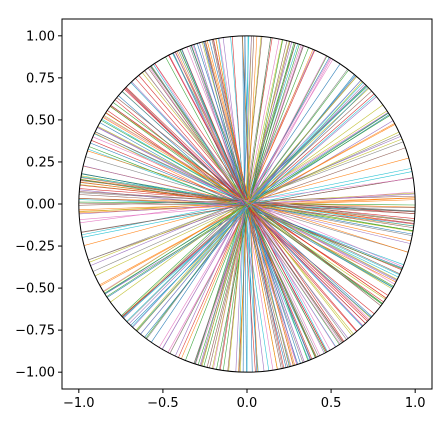 The height and width of the screenshot is (427, 446). I want to click on x-tick-label: 0.0, so click(247, 403).